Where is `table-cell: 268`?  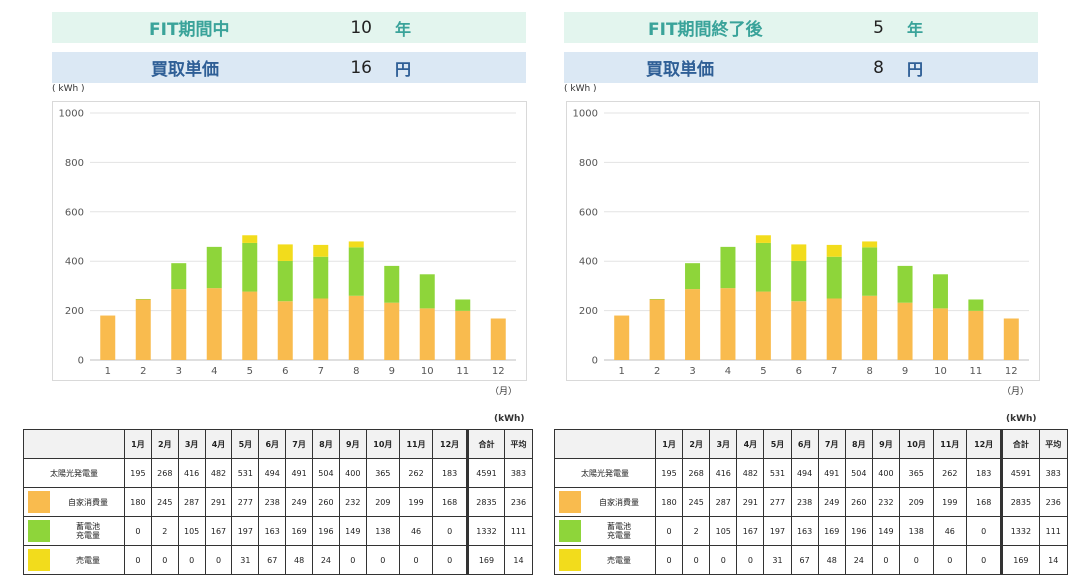
table-cell: 268 is located at coordinates (696, 473).